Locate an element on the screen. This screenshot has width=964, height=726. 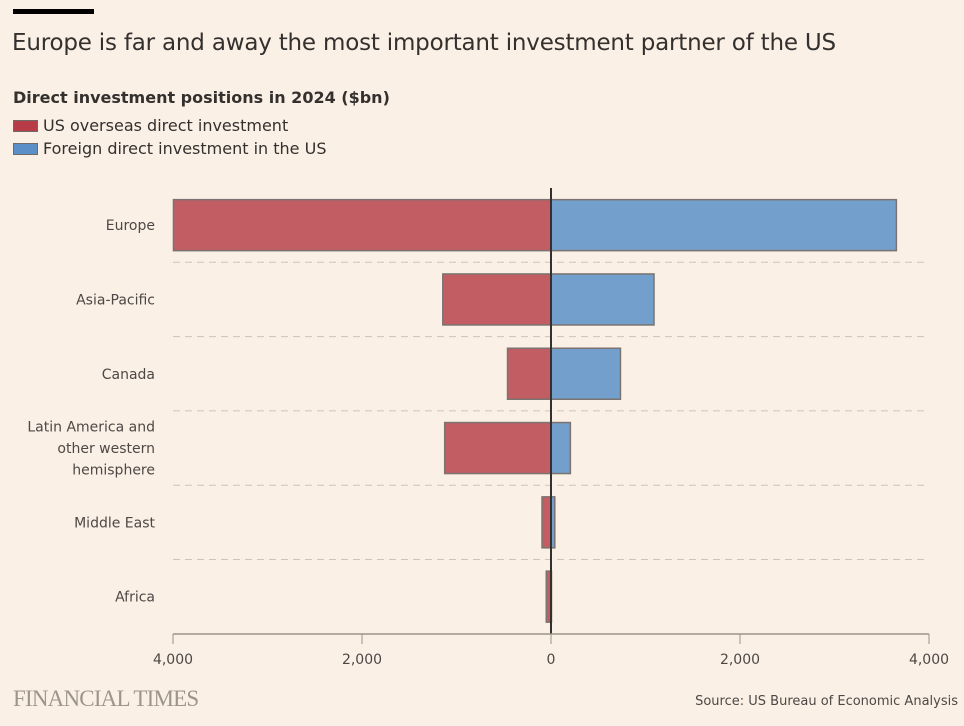
category-label: Middle East is located at coordinates (114, 523).